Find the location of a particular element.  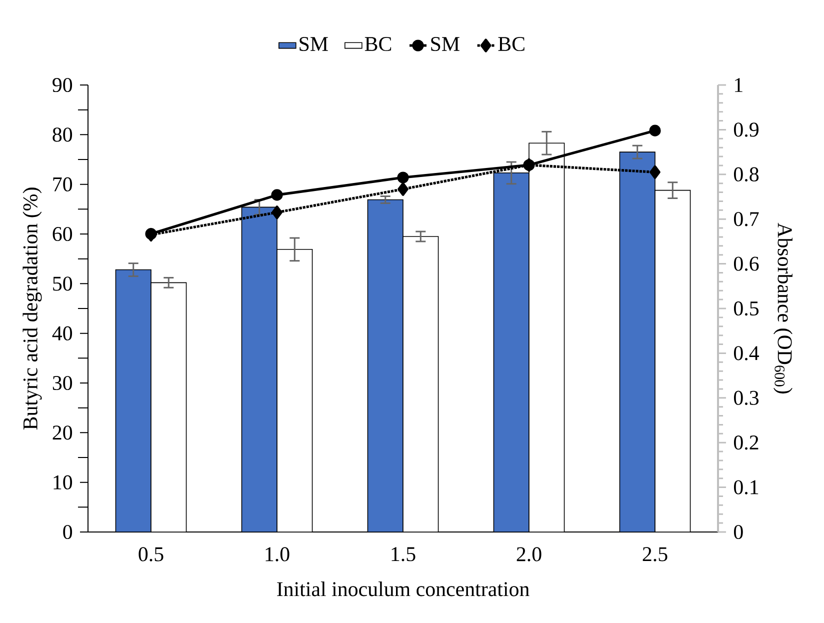

y2-axis-title: Absorbance (OD$_{600}$) is located at coordinates (782, 308).